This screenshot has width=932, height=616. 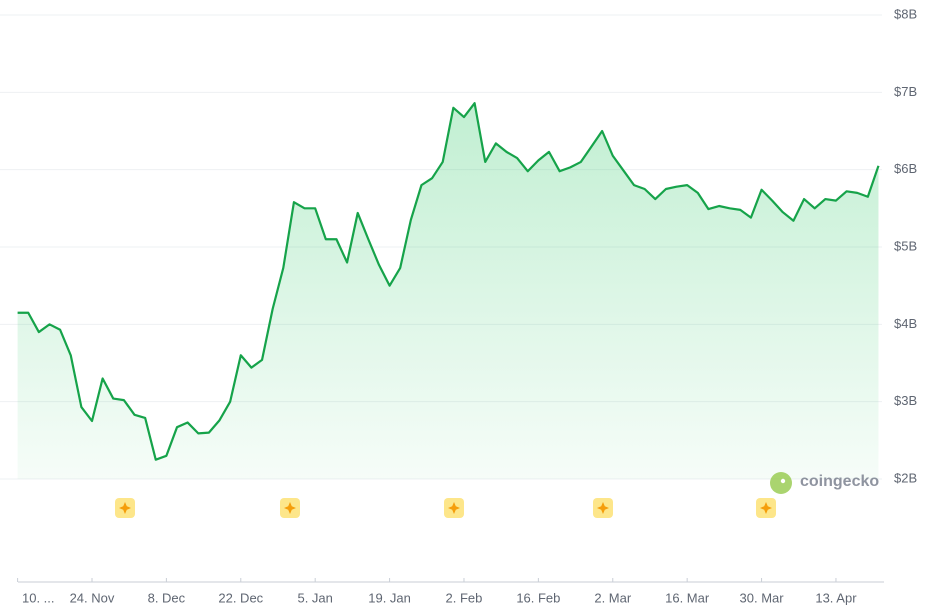 What do you see at coordinates (905, 13) in the screenshot?
I see `y-tick-label: $8B` at bounding box center [905, 13].